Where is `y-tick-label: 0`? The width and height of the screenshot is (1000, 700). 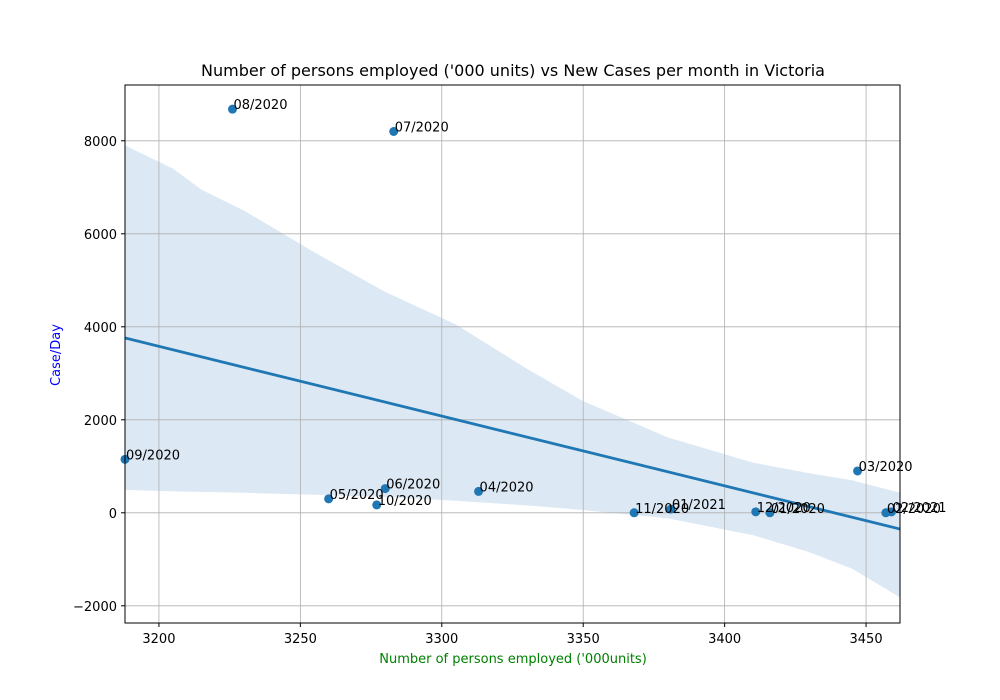
y-tick-label: 0 is located at coordinates (113, 514).